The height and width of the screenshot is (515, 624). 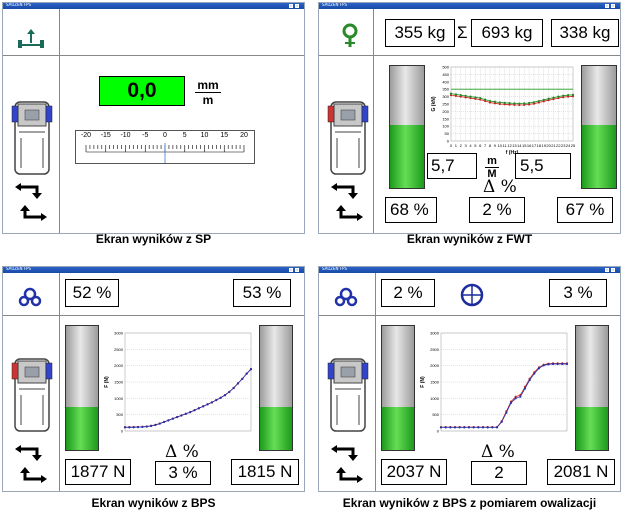 I want to click on scale-tick-label: 0, so click(x=165, y=135).